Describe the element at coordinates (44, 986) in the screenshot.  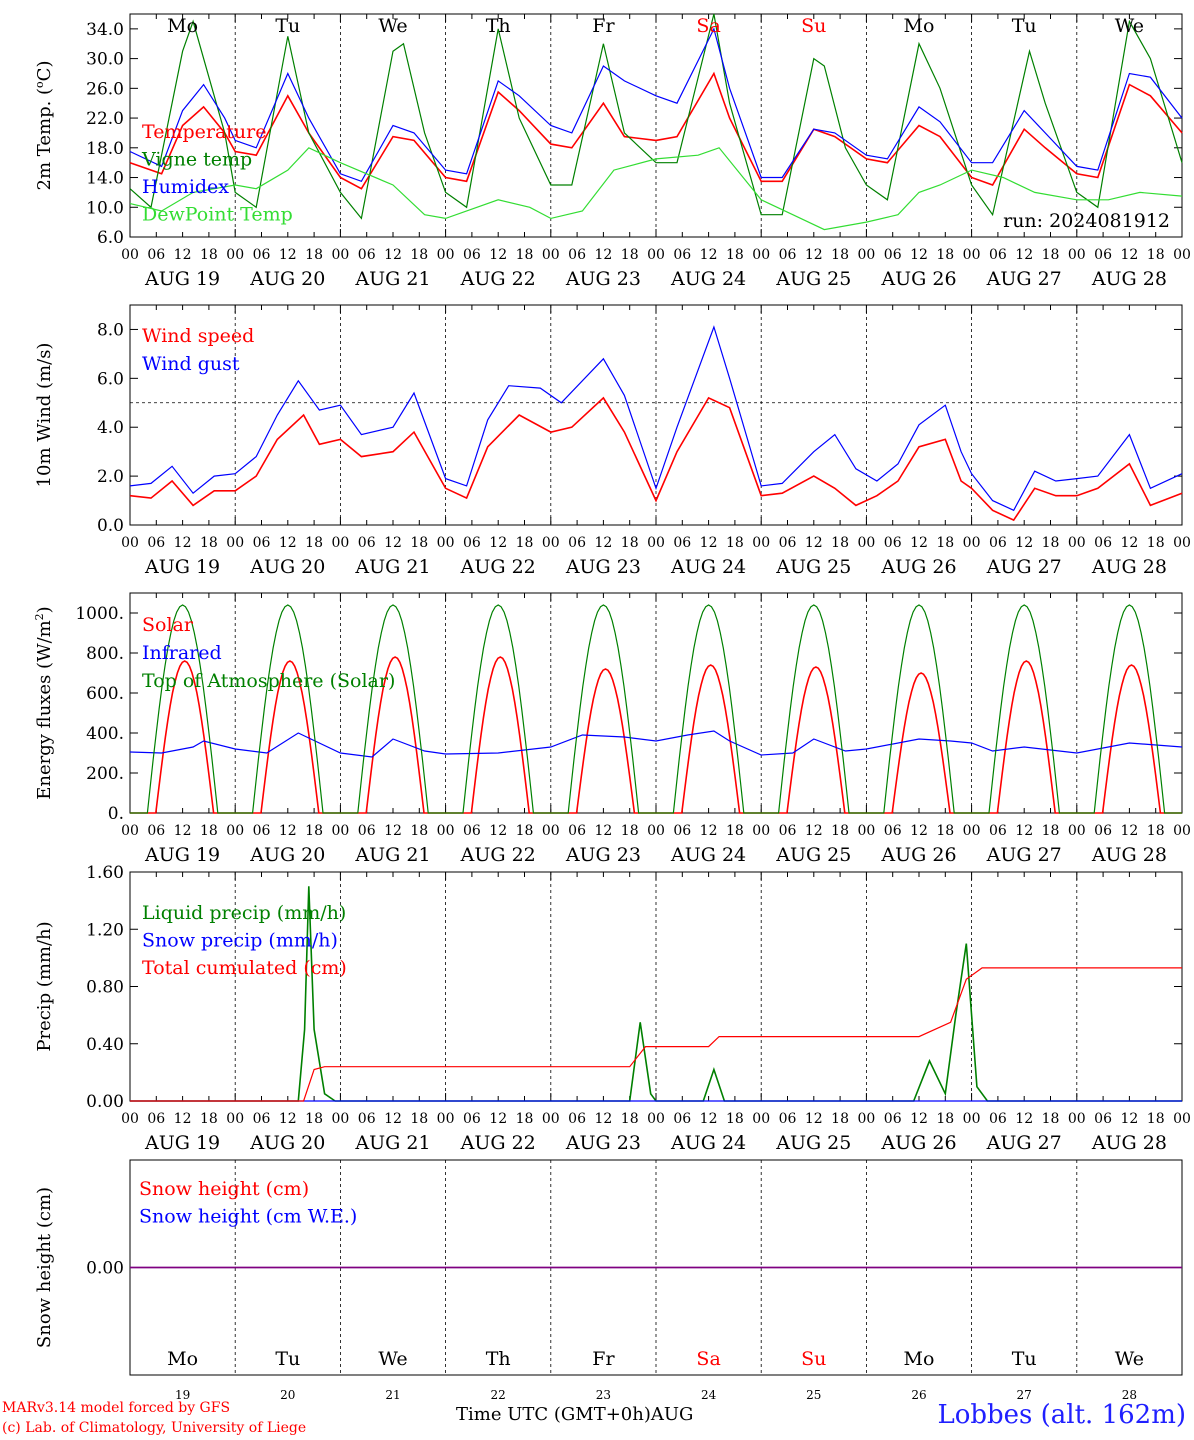
I see `y-axis-label: Precip (mm/h)` at that location.